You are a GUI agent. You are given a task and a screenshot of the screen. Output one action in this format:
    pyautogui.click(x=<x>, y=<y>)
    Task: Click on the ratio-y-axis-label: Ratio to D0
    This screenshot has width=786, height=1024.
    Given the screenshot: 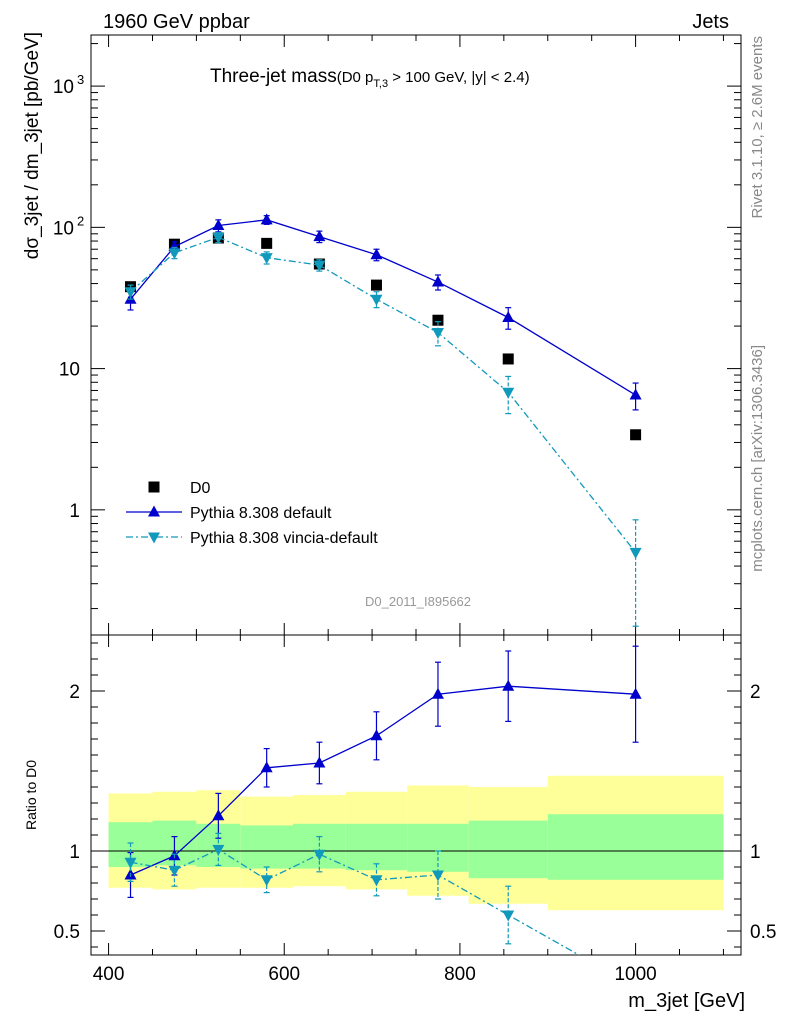 What is the action you would take?
    pyautogui.click(x=31, y=795)
    